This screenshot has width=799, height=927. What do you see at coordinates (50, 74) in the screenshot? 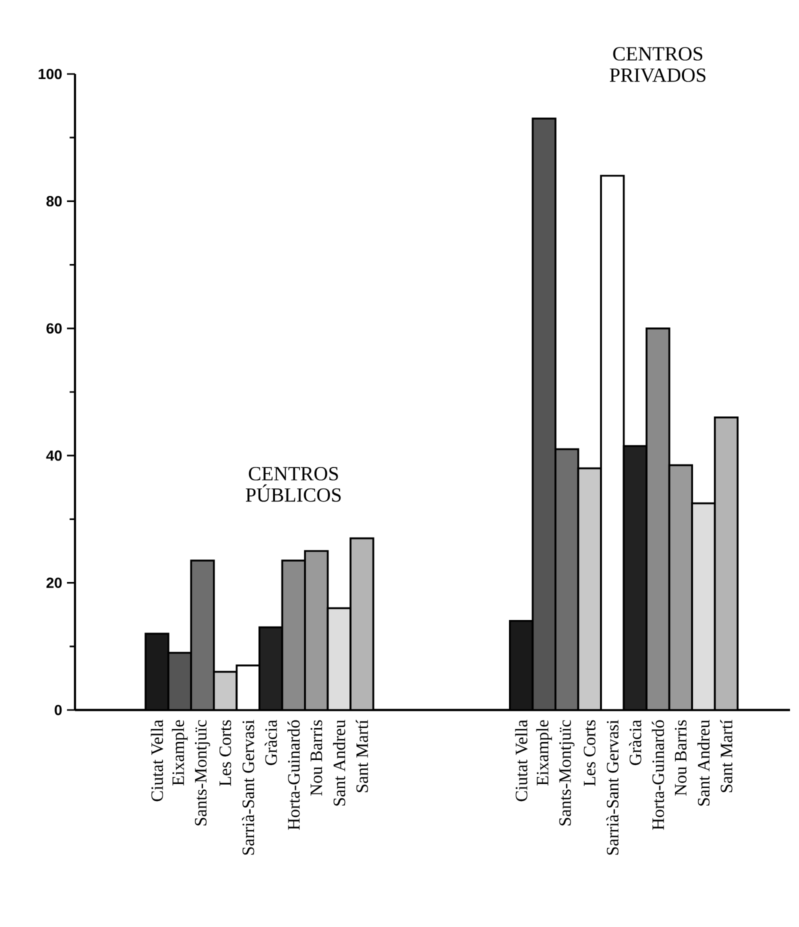
I see `y-tick-label: 100` at bounding box center [50, 74].